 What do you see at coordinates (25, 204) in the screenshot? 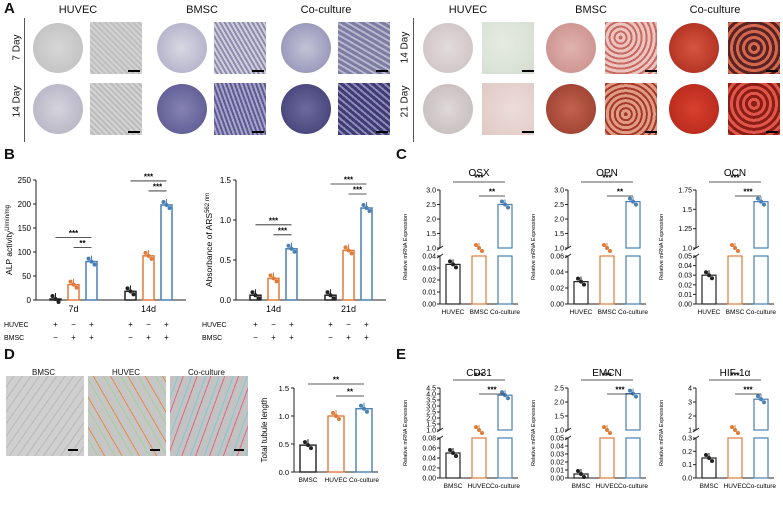
I see `y-tick-label: 200` at bounding box center [25, 204].